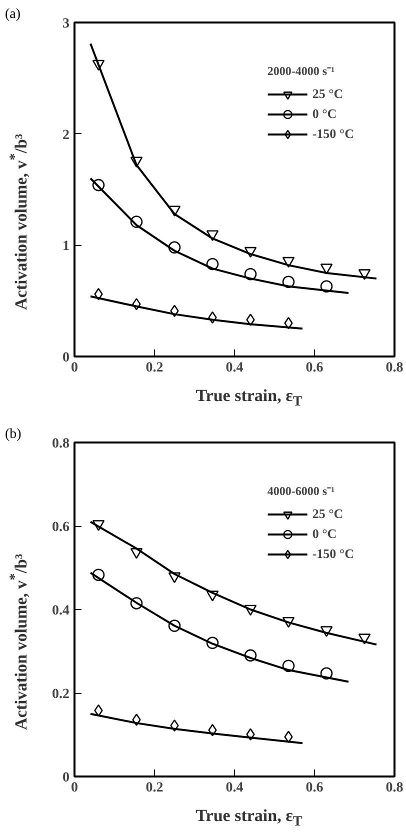  I want to click on legend-title: 2000-4000 s⁻¹, so click(301, 71).